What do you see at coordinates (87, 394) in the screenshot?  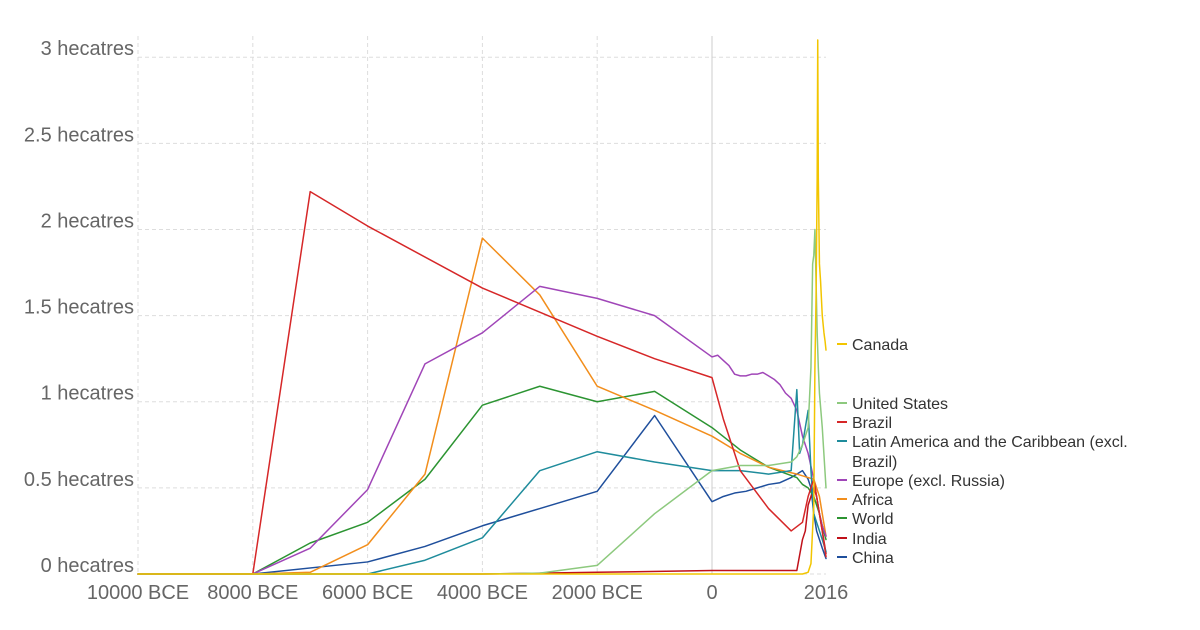 I see `y-tick-label: 1 hecatres` at bounding box center [87, 394].